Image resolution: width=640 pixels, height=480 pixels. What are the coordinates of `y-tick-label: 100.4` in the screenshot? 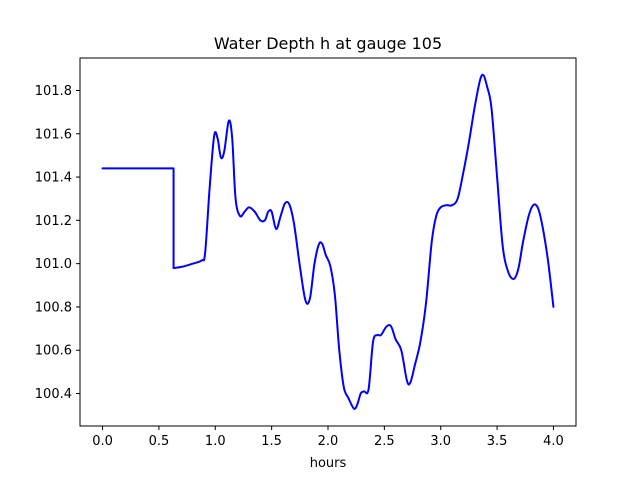 It's located at (53, 394).